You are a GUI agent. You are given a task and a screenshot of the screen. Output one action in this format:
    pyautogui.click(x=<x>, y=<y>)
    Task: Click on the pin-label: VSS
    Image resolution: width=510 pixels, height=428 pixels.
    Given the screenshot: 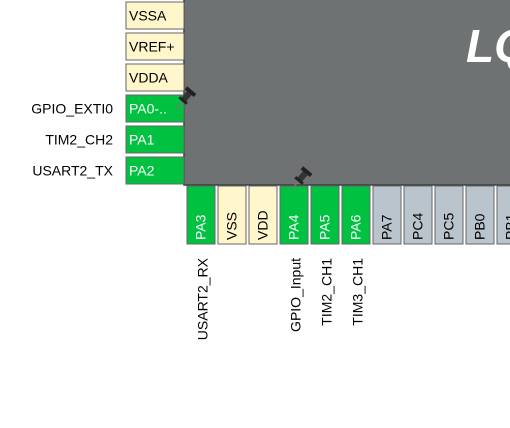 What is the action you would take?
    pyautogui.click(x=232, y=226)
    